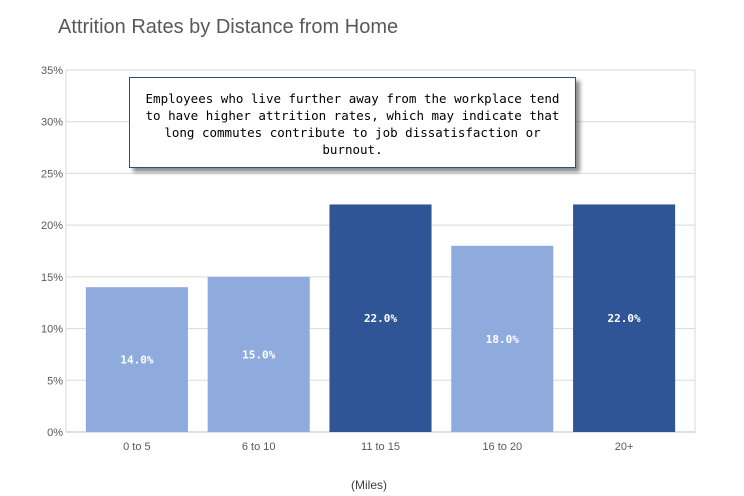  I want to click on x-tick-label: 0 to 5, so click(137, 447).